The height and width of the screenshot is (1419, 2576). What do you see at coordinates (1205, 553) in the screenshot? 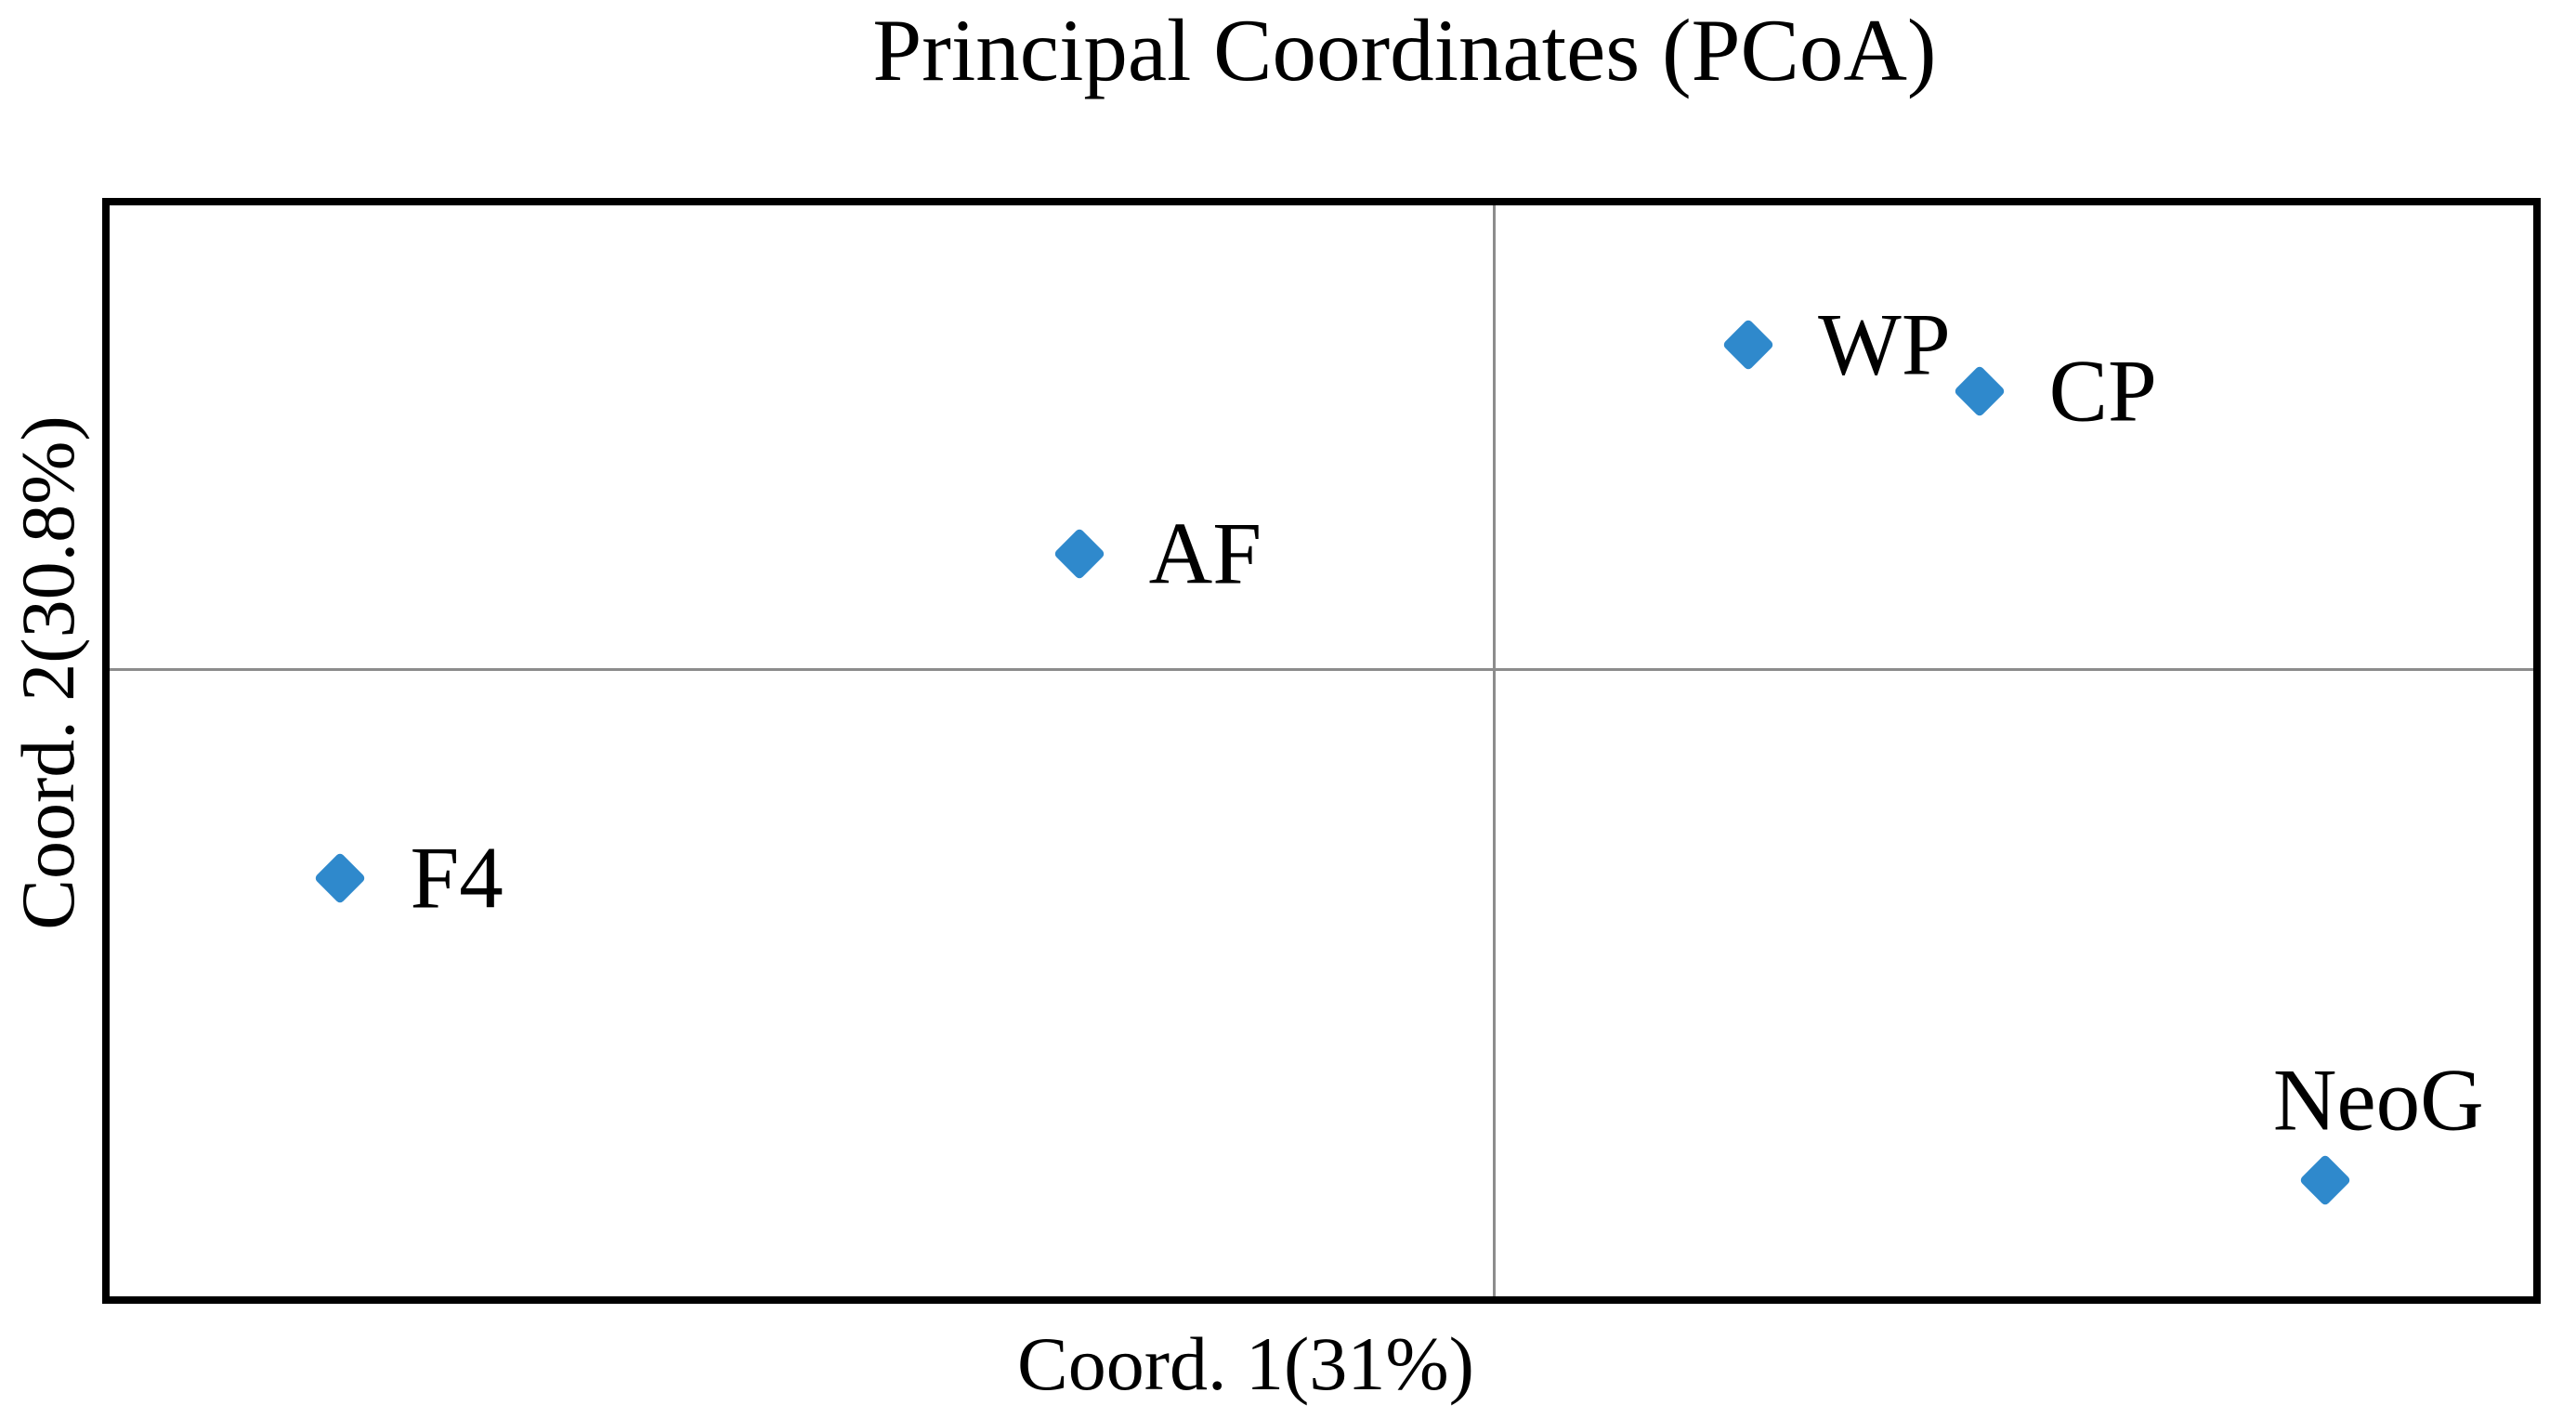
I see `data-point-label: AF` at bounding box center [1205, 553].